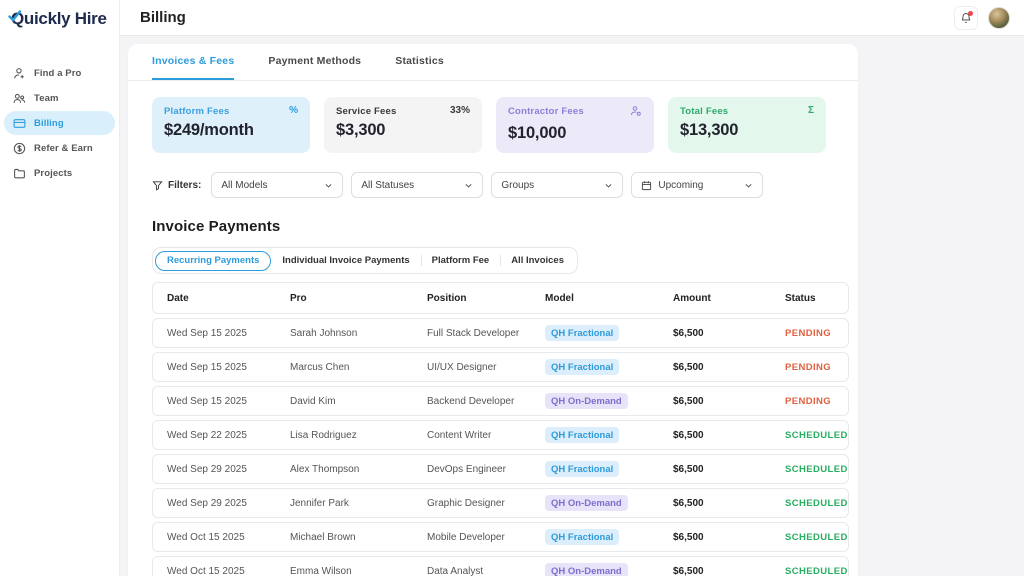 This screenshot has width=1024, height=576. I want to click on invoice-payments-heading: Invoice Payments, so click(216, 226).